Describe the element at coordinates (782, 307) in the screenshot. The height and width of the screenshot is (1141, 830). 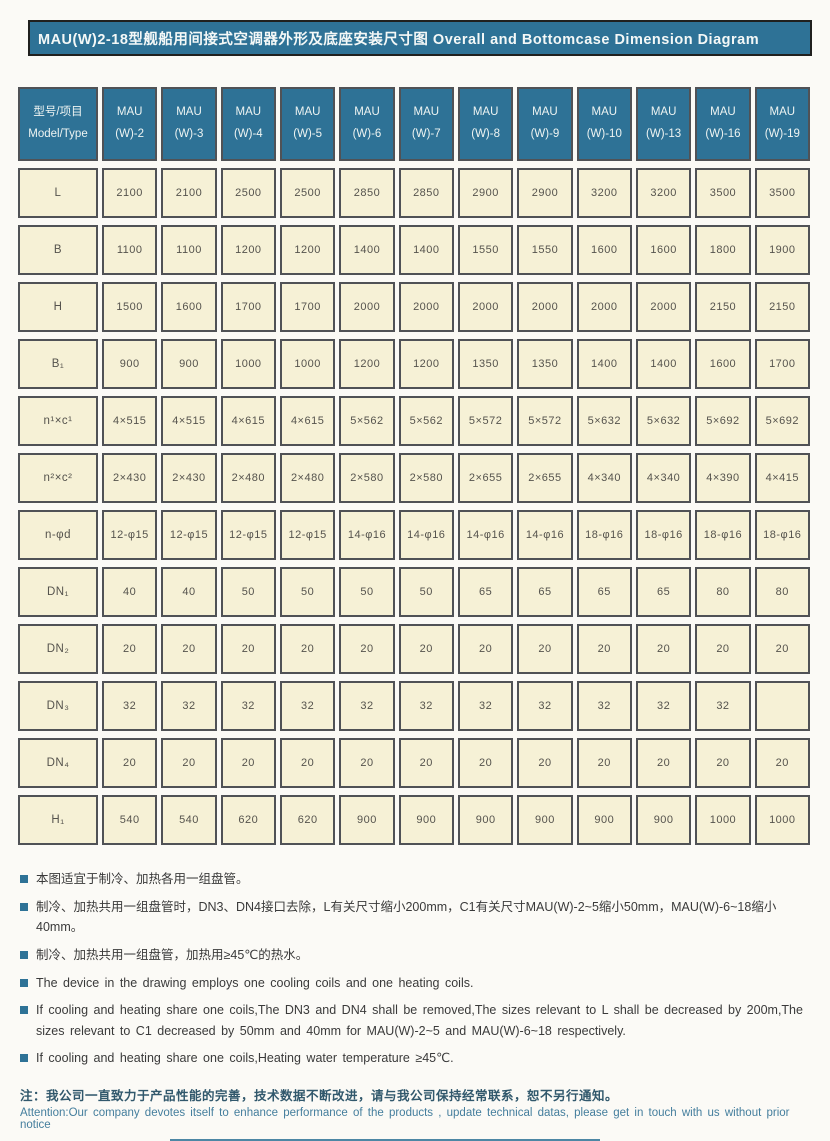
I see `value-cell-r2c11: 2150` at that location.